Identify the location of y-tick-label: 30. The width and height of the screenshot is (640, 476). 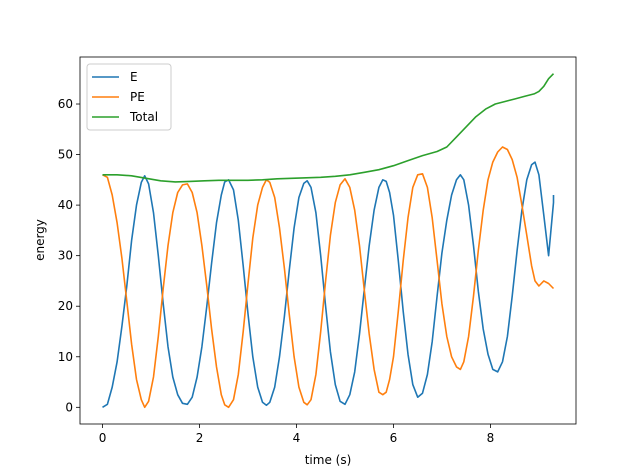
(65, 256).